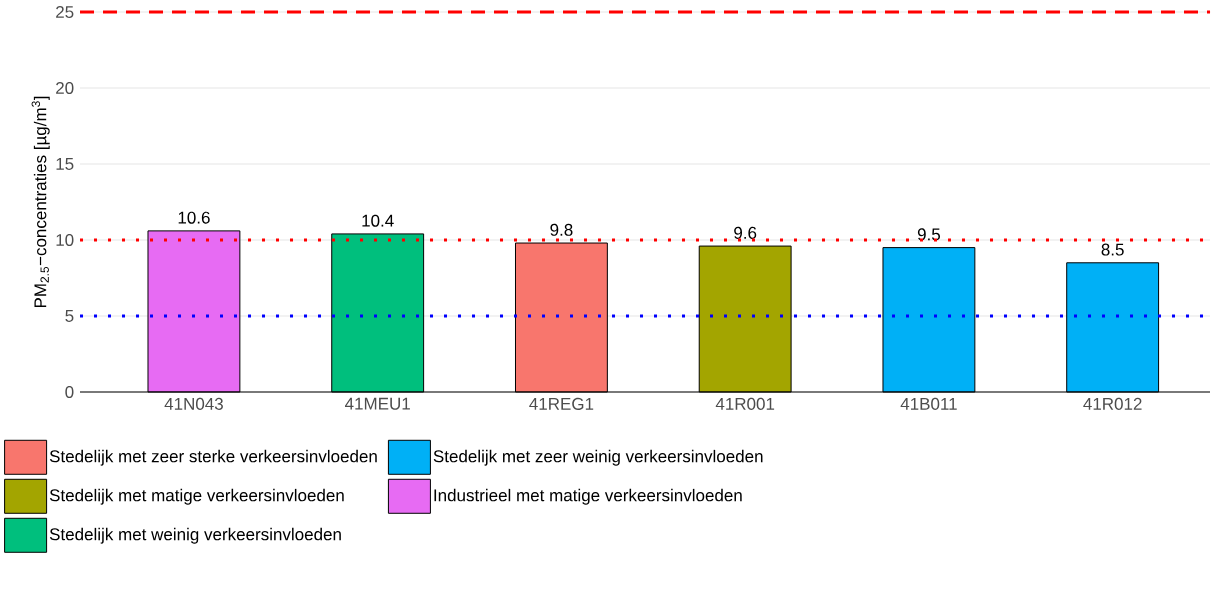 This screenshot has height=602, width=1221. What do you see at coordinates (561, 403) in the screenshot?
I see `x-tick-label: 41REG1` at bounding box center [561, 403].